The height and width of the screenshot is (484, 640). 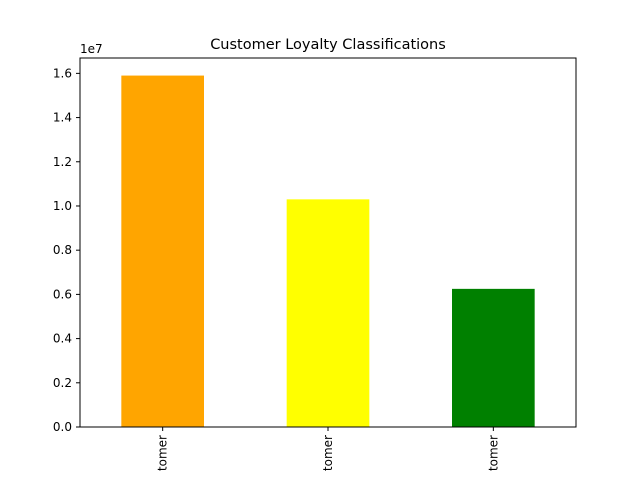 I want to click on x-tick-label-2: tomer, so click(x=328, y=453).